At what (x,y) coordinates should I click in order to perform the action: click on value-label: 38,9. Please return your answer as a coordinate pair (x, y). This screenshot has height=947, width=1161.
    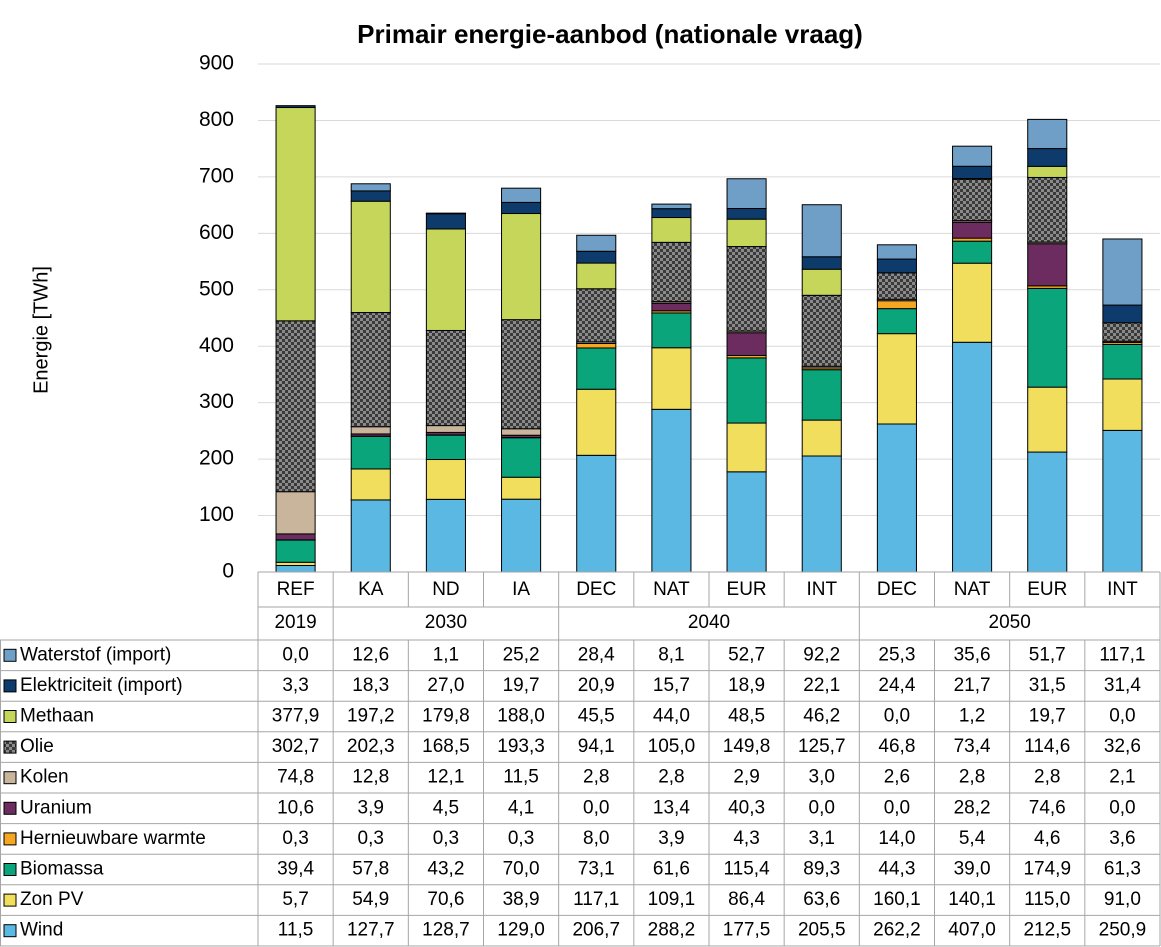
    Looking at the image, I should click on (521, 899).